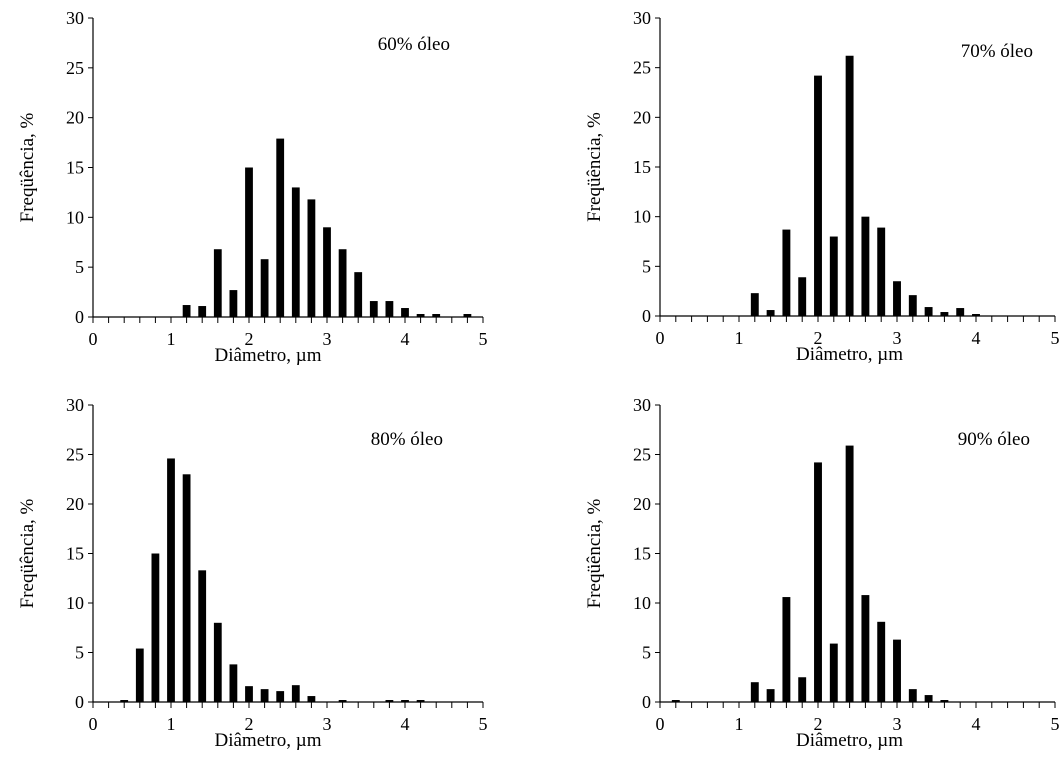  I want to click on y-tick-label: 10, so click(75, 217).